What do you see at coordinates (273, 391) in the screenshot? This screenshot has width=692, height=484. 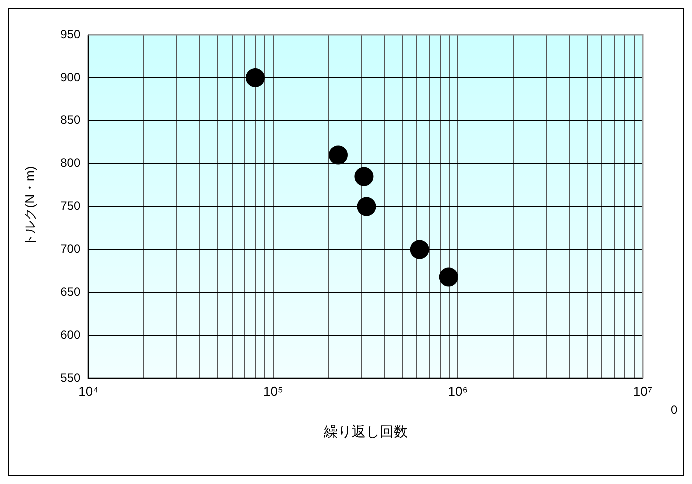 I see `x-tick-label: 10⁵` at bounding box center [273, 391].